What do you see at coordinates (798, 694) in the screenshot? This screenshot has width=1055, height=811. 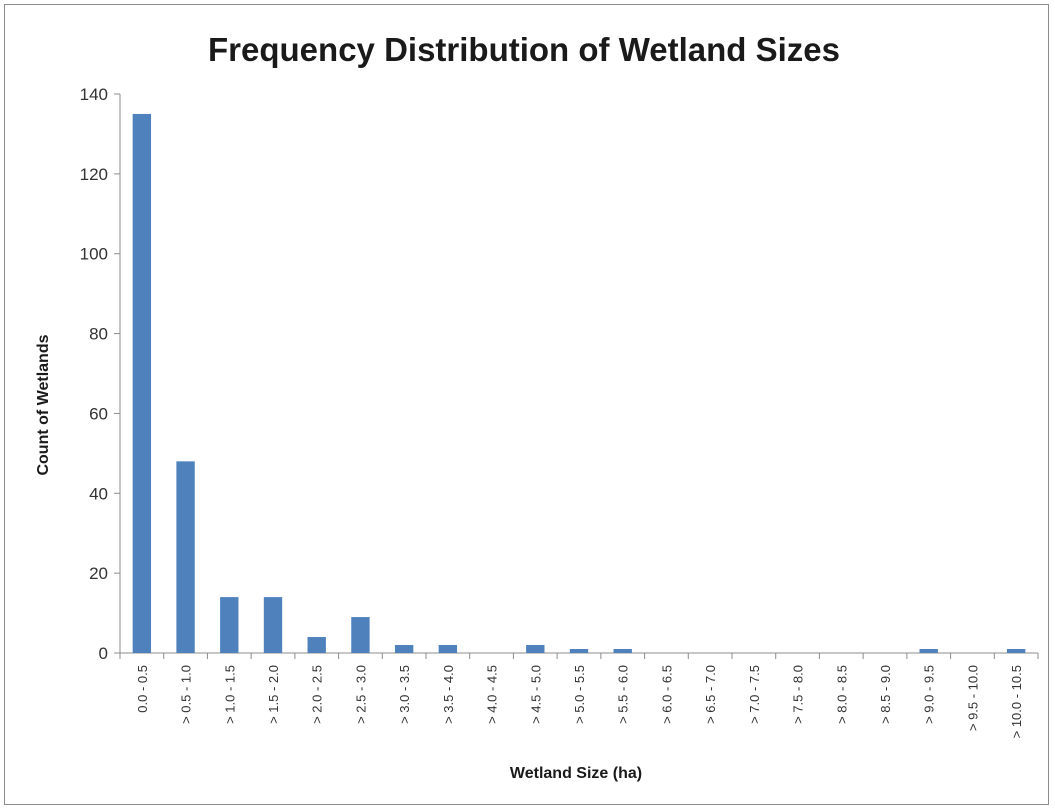 I see `x-category-label: > 7.5 - 8.0` at bounding box center [798, 694].